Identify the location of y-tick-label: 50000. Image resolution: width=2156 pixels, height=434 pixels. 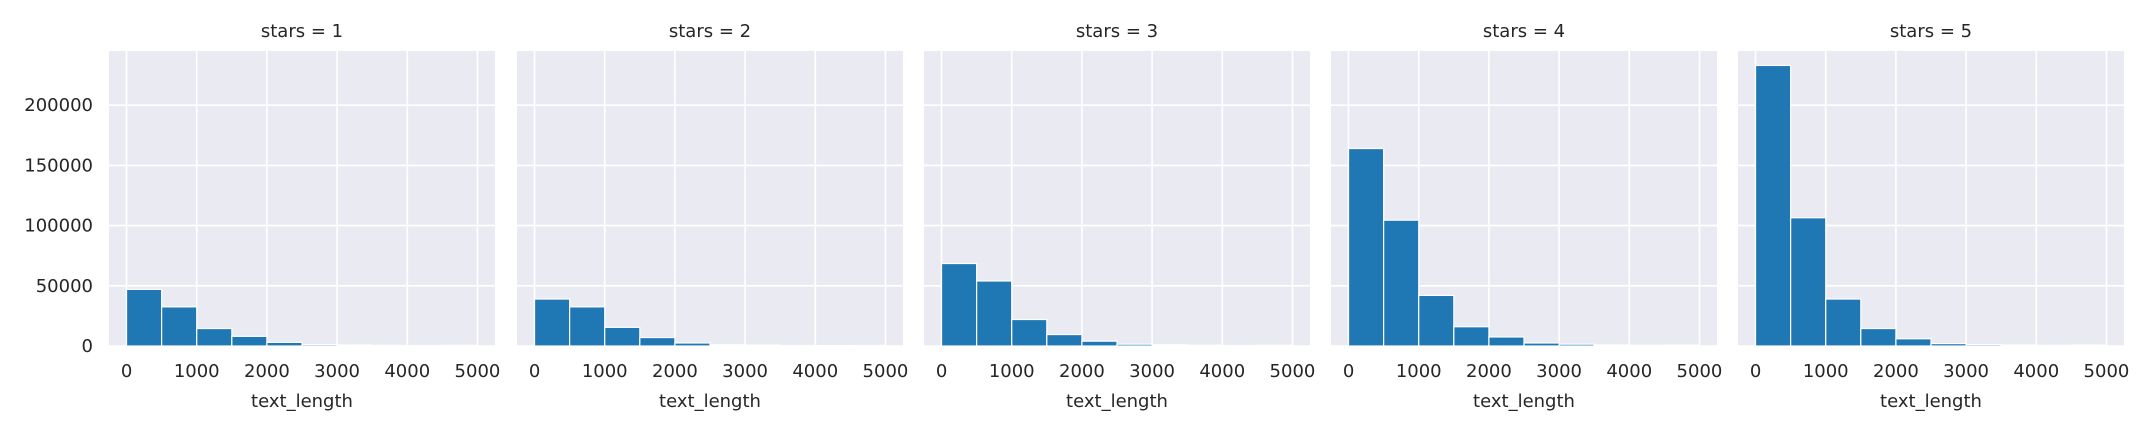
(64, 286).